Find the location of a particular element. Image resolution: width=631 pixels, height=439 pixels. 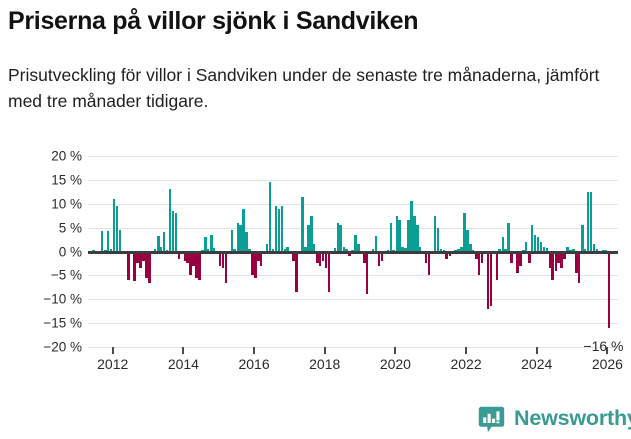

newsworthy-logo: Newsworthy is located at coordinates (554, 419).